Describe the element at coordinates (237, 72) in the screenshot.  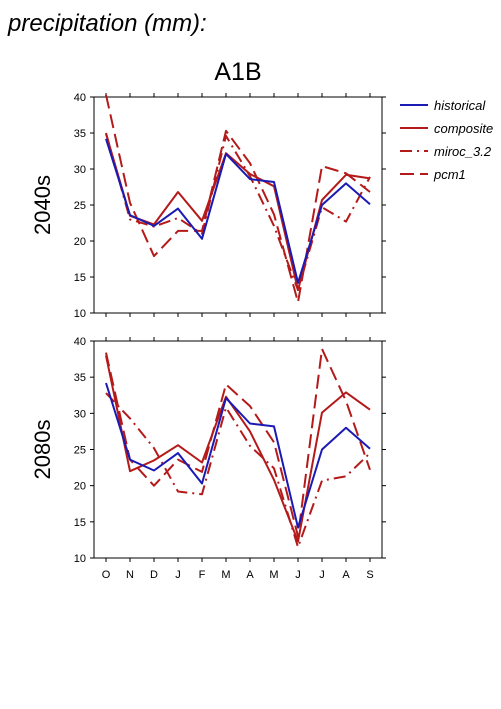
I see `panel-title: A1B` at that location.